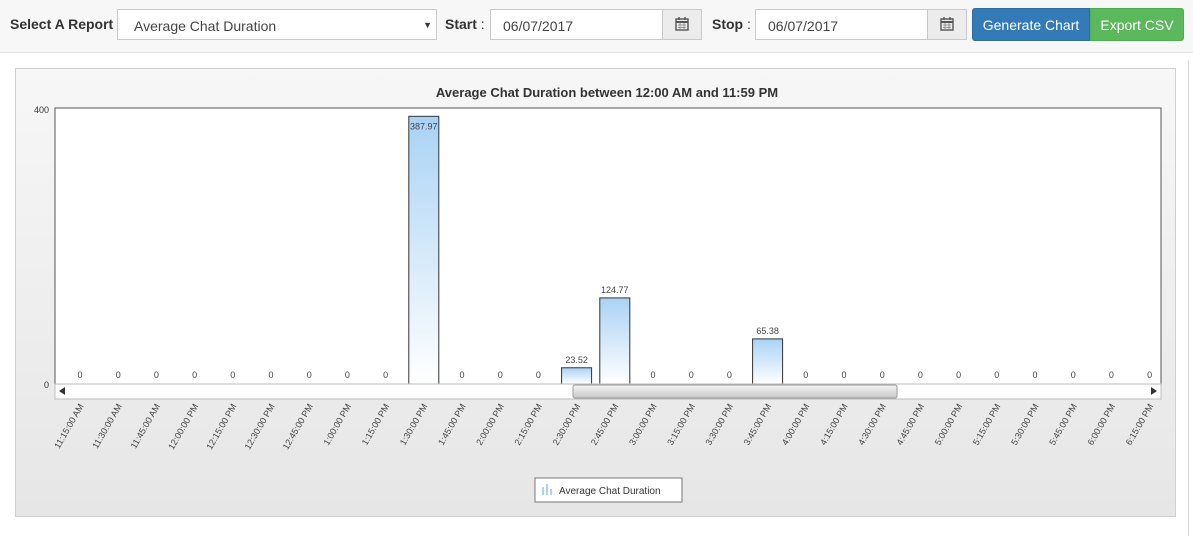 The width and height of the screenshot is (1193, 536). Describe the element at coordinates (528, 424) in the screenshot. I see `x-tick-label: 2:15:00 PM` at that location.